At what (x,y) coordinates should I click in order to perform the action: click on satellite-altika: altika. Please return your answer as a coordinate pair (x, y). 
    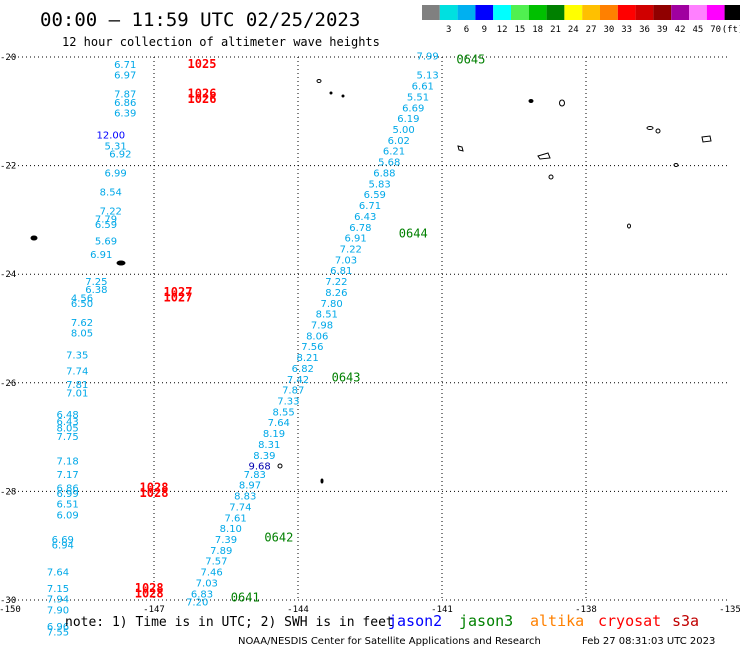
    Looking at the image, I should click on (557, 621).